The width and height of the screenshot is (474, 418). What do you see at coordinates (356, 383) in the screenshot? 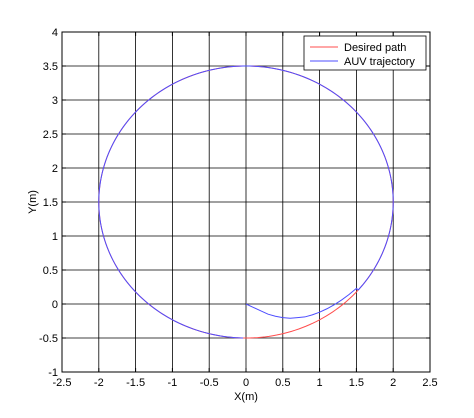
I see `x-tick-label: 1.5` at bounding box center [356, 383].